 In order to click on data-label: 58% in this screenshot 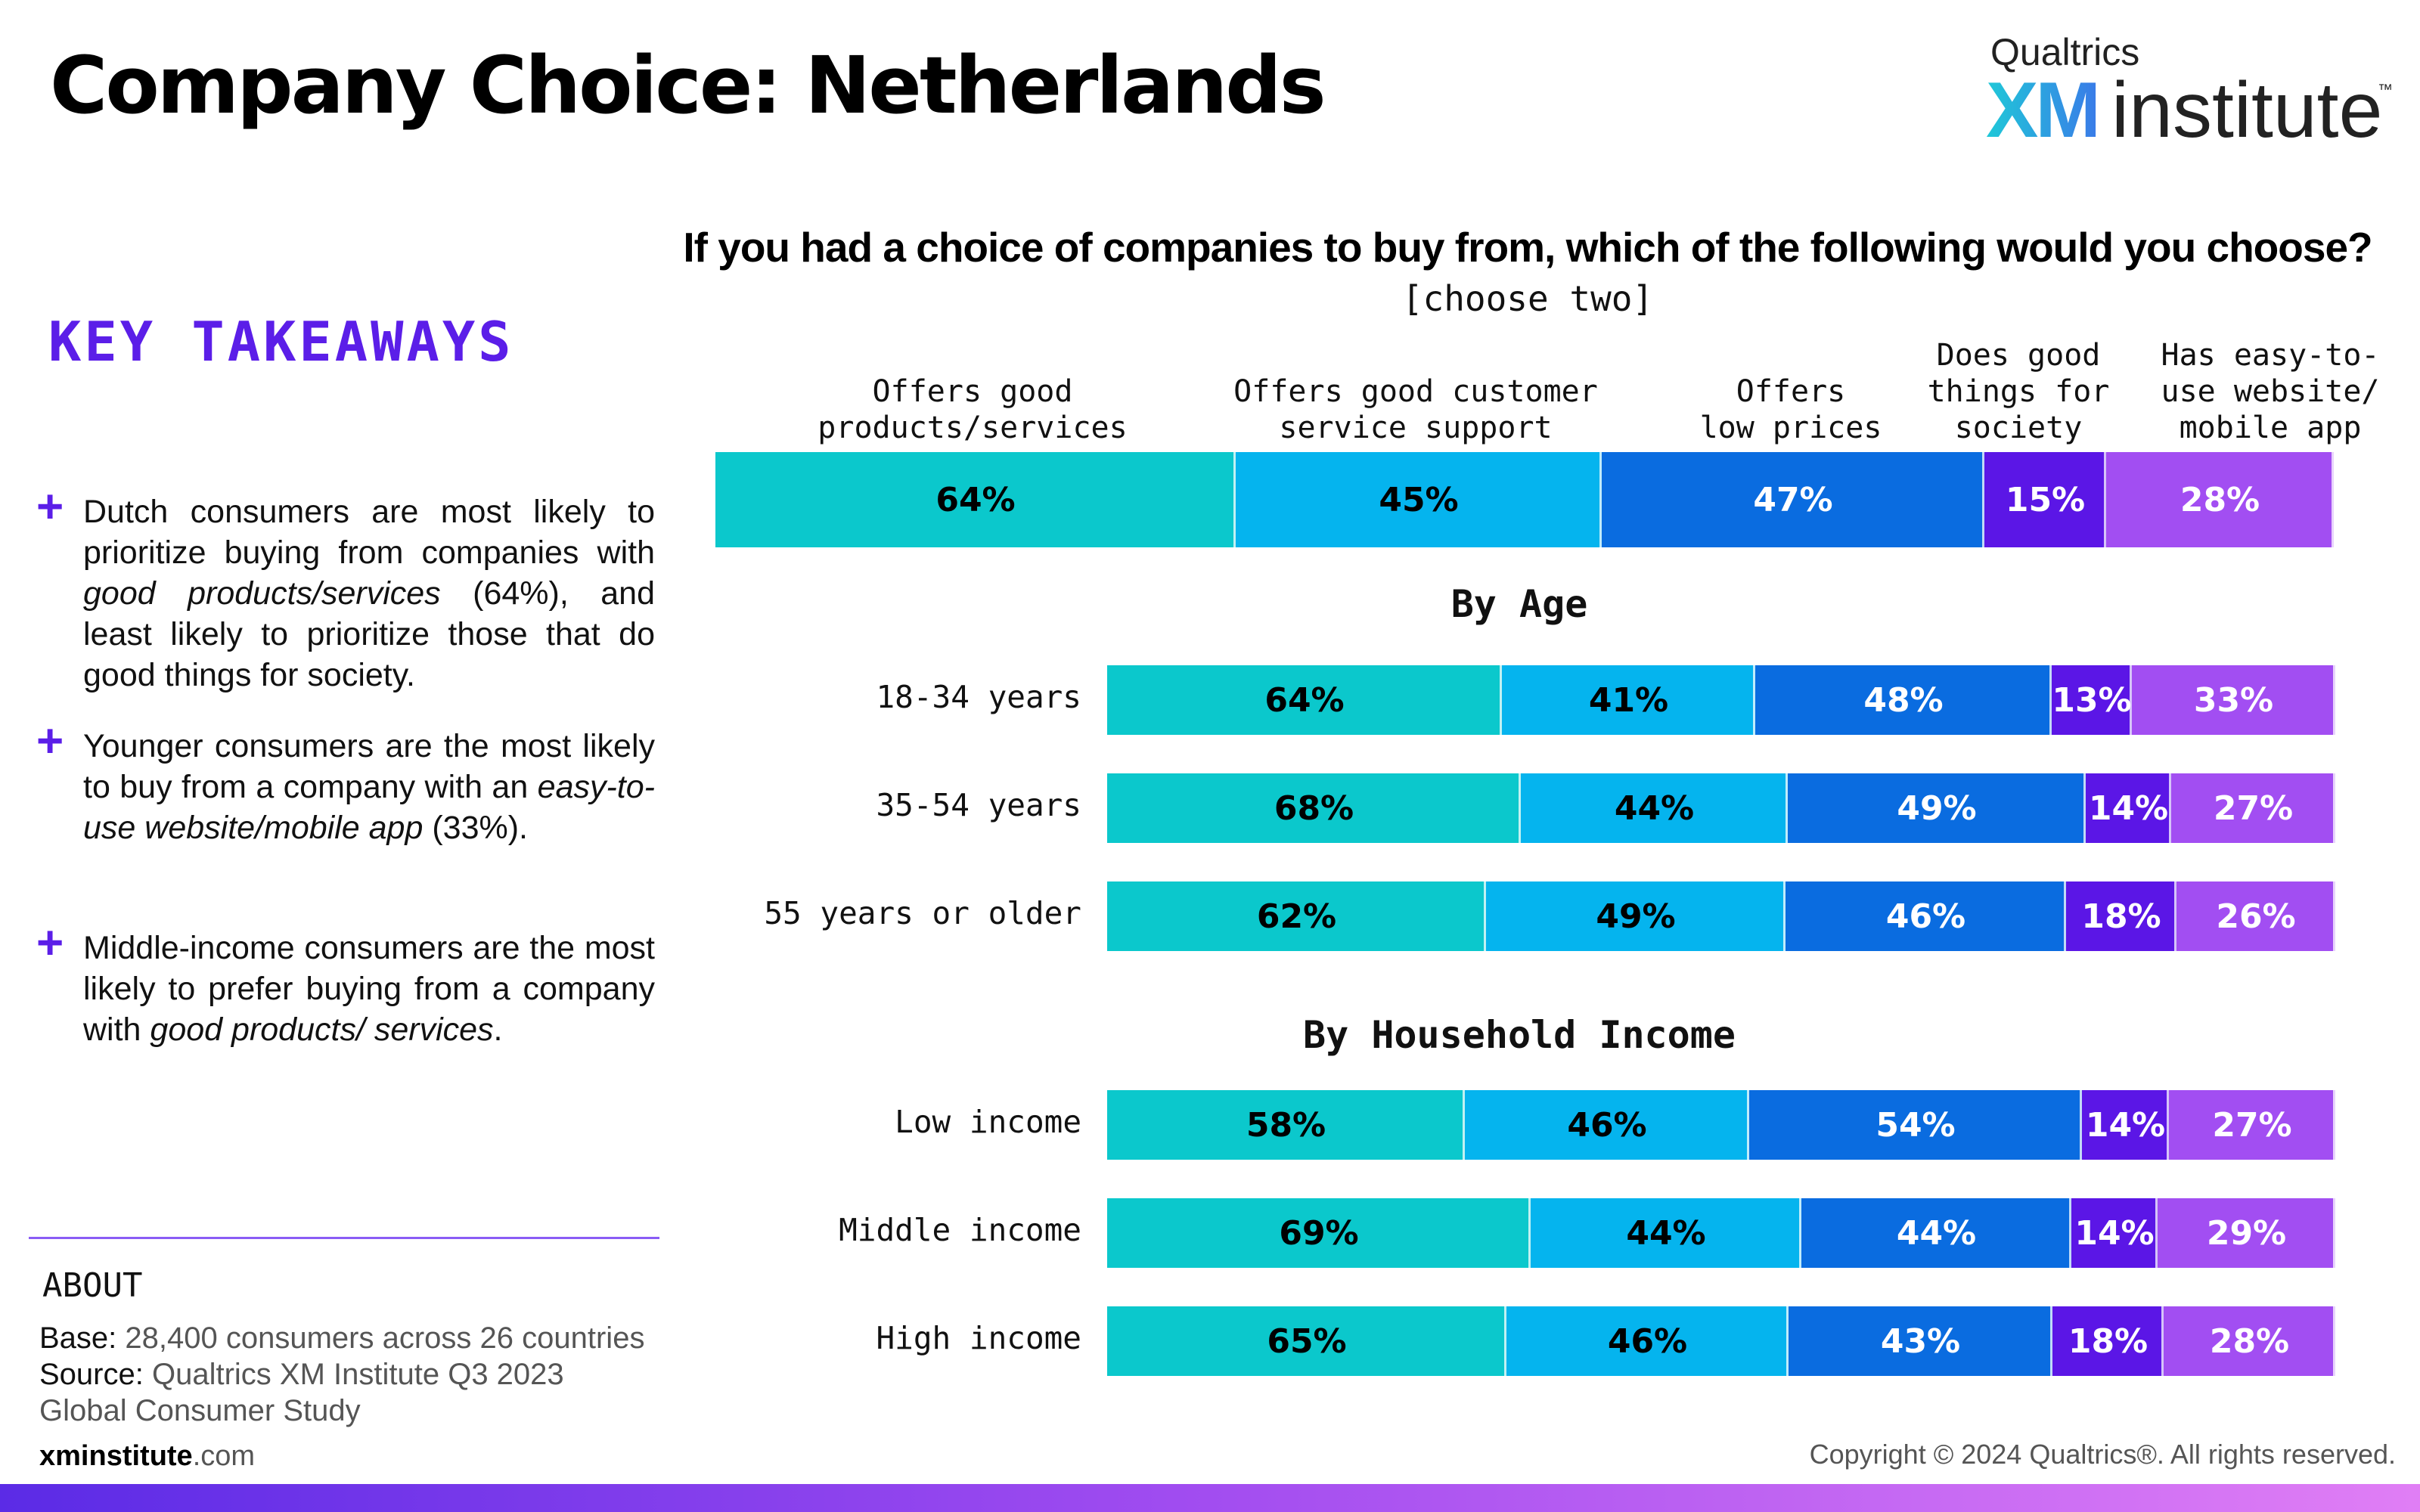, I will do `click(1286, 1125)`.